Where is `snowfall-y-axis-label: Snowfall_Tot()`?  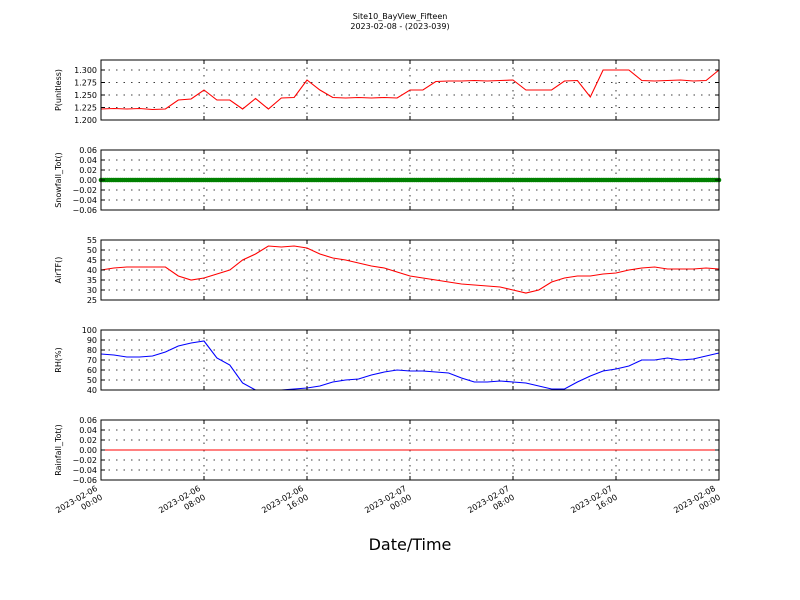 snowfall-y-axis-label: Snowfall_Tot() is located at coordinates (58, 180).